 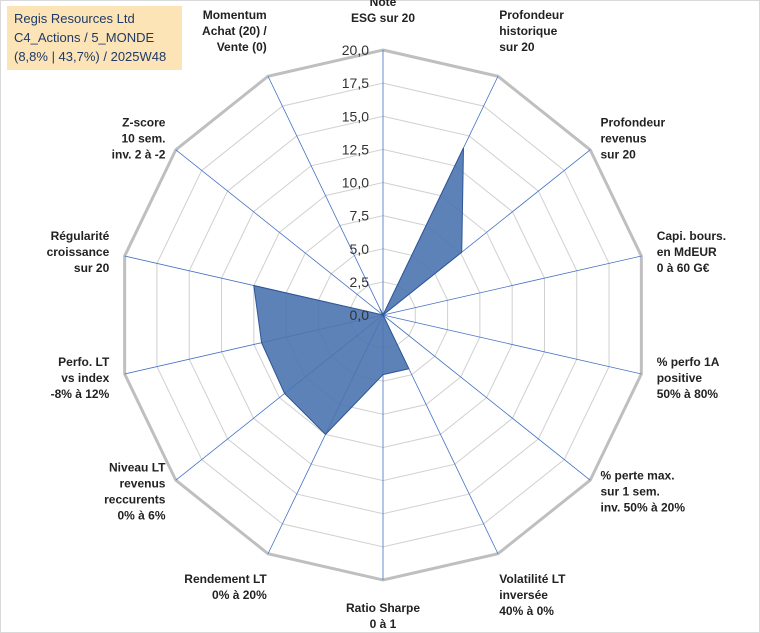 I want to click on series-area, so click(x=358, y=291).